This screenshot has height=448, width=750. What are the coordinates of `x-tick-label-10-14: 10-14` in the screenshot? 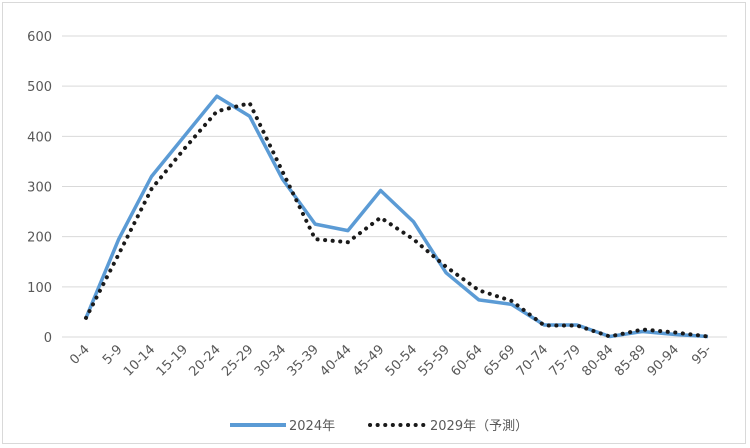 It's located at (139, 360).